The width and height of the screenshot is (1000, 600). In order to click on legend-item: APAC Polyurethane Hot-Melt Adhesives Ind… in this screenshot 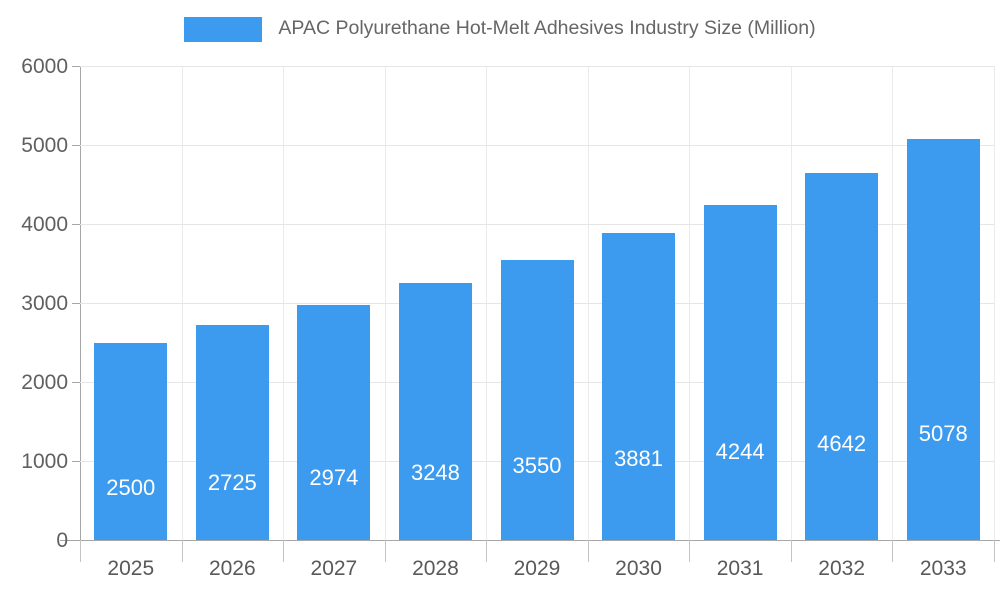, I will do `click(500, 29)`.